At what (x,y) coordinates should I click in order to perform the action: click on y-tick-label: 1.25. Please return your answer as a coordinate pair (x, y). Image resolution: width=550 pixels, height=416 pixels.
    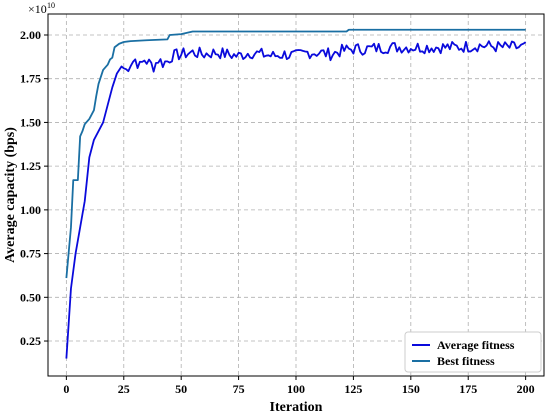
    Looking at the image, I should click on (30, 166).